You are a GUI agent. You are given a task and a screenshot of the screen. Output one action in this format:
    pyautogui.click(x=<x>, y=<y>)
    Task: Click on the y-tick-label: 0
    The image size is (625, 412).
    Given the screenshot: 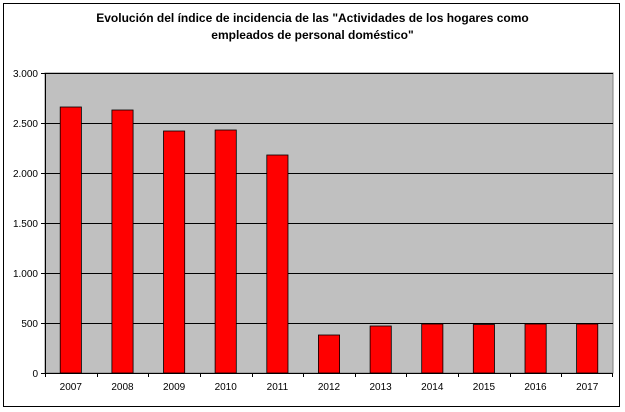 What is the action you would take?
    pyautogui.click(x=35, y=374)
    